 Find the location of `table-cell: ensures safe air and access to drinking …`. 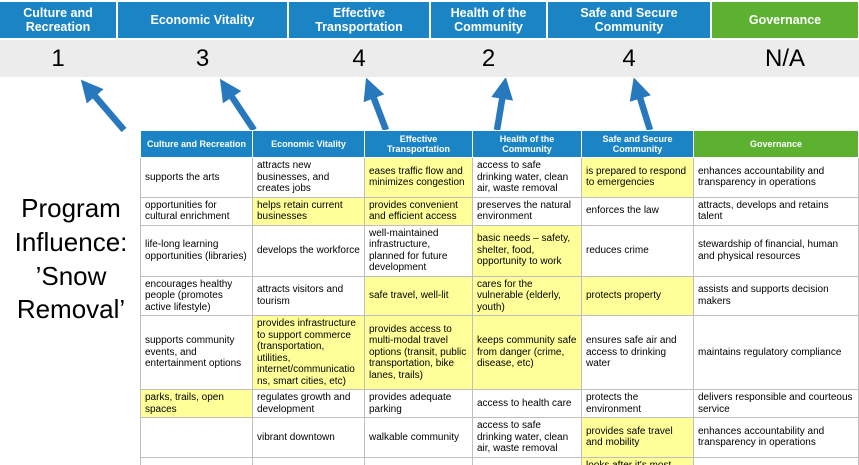

table-cell: ensures safe air and access to drinking … is located at coordinates (637, 352).